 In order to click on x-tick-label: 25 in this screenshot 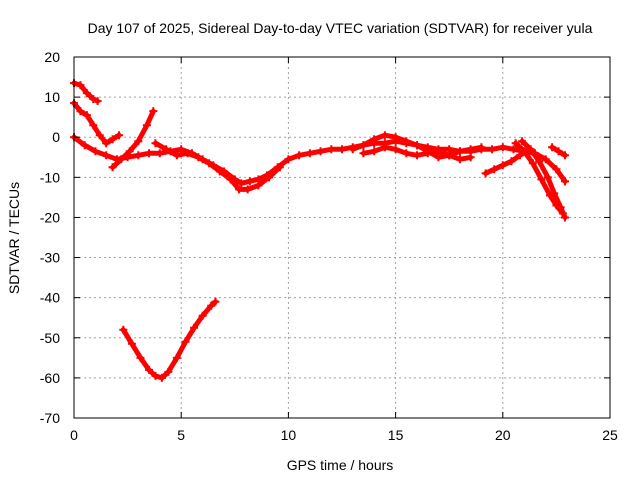, I will do `click(610, 435)`.